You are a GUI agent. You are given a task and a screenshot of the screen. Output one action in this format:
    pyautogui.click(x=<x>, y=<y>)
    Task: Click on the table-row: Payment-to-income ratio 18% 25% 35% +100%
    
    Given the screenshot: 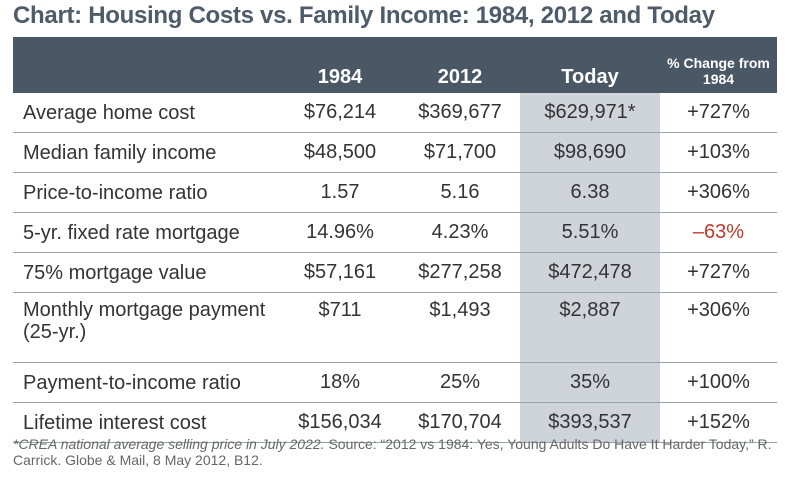 What is the action you would take?
    pyautogui.click(x=395, y=382)
    